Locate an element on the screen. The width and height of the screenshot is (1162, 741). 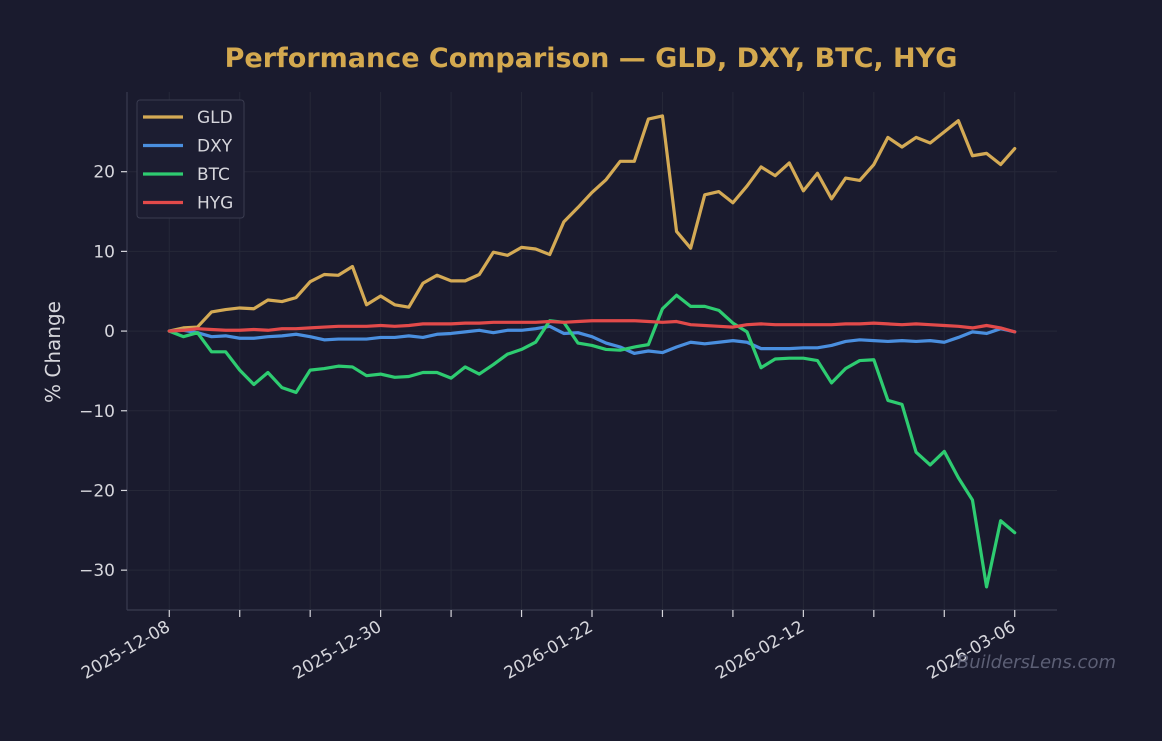
y-axis-label: % Change is located at coordinates (53, 352).